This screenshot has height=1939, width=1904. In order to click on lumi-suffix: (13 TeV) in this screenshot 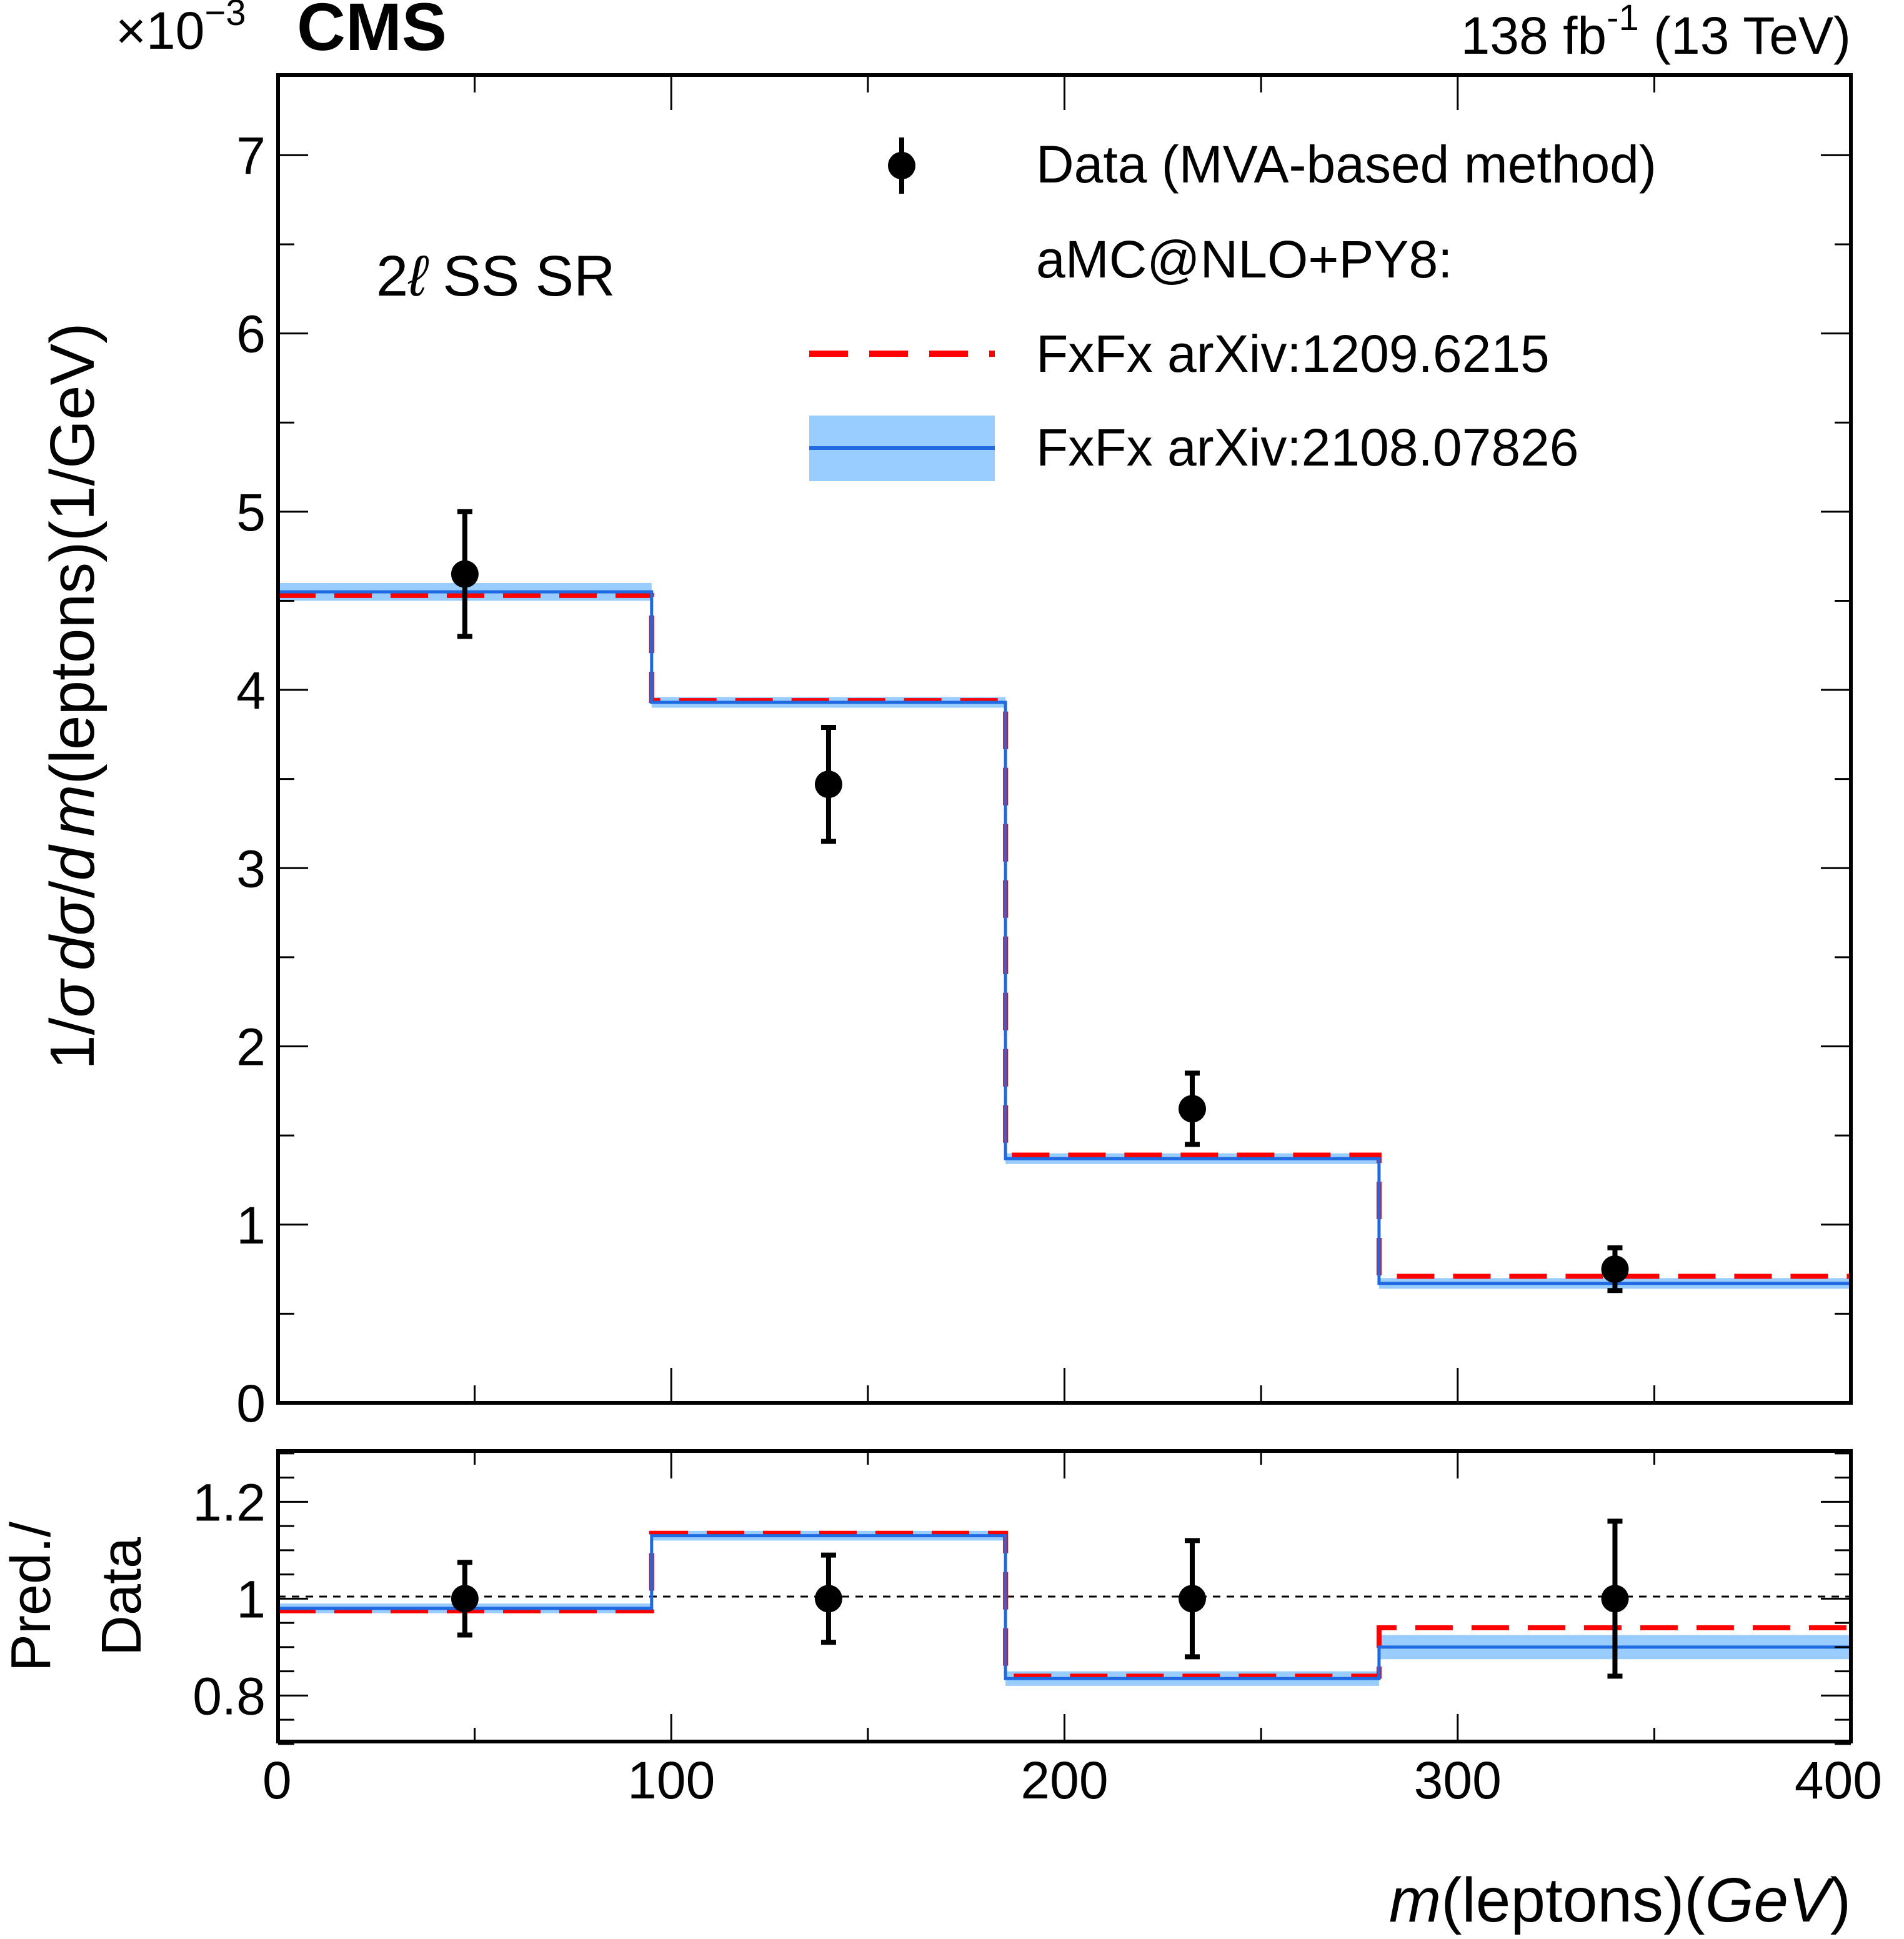, I will do `click(1745, 35)`.